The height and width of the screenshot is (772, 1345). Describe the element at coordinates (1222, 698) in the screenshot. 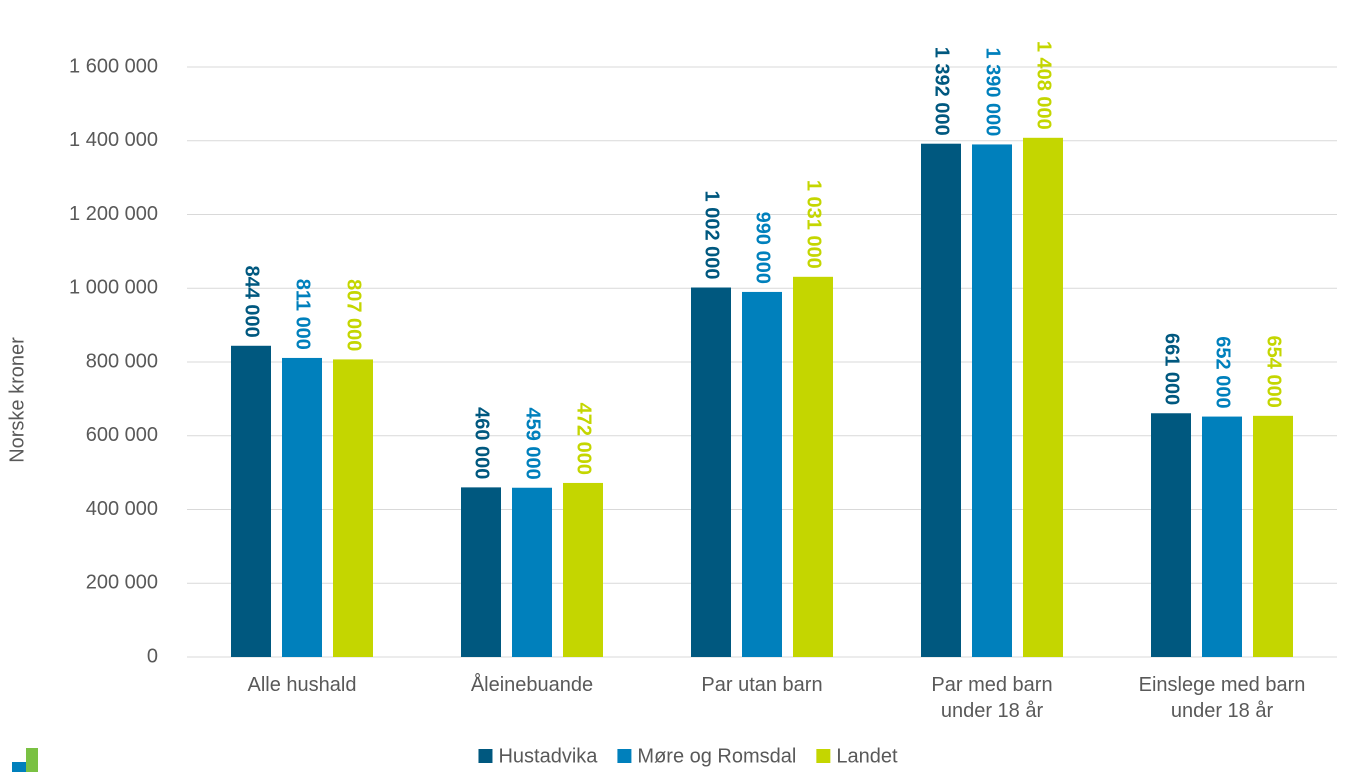

I see `x-tick-label: Einslege med barn under 18 år` at that location.